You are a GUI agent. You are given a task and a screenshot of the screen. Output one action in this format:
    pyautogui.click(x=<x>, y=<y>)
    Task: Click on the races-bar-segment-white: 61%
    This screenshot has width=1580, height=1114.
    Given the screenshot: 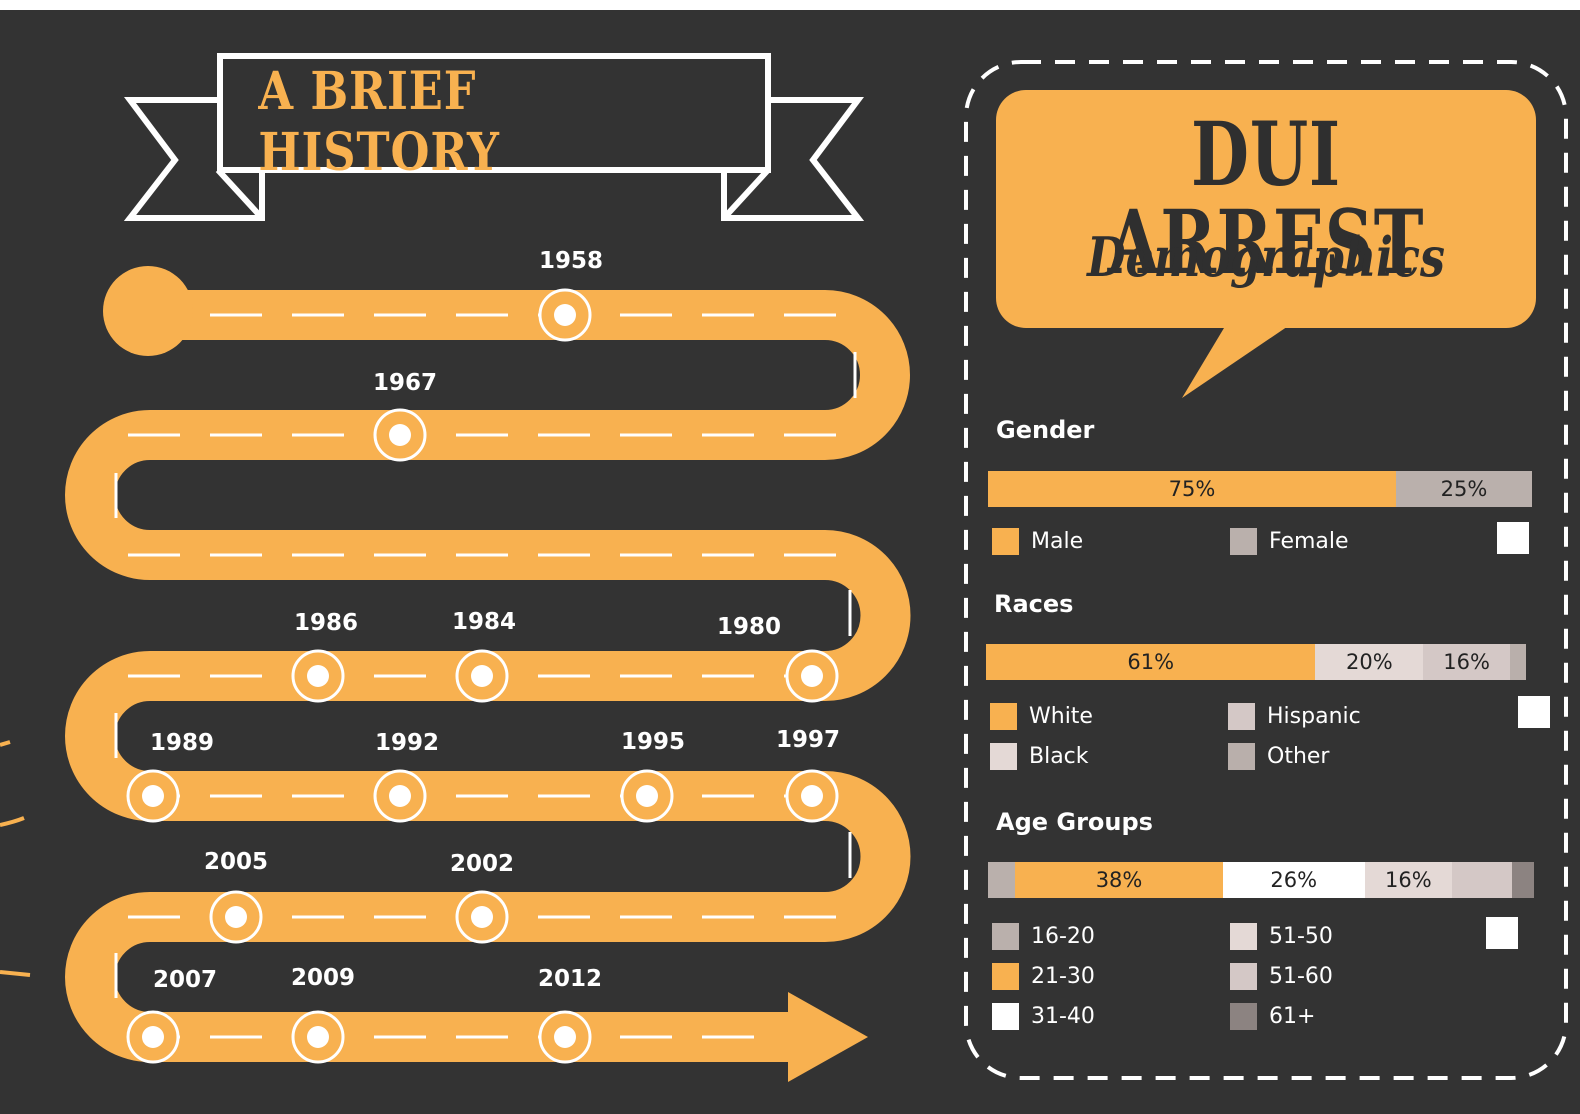 What is the action you would take?
    pyautogui.click(x=1151, y=662)
    